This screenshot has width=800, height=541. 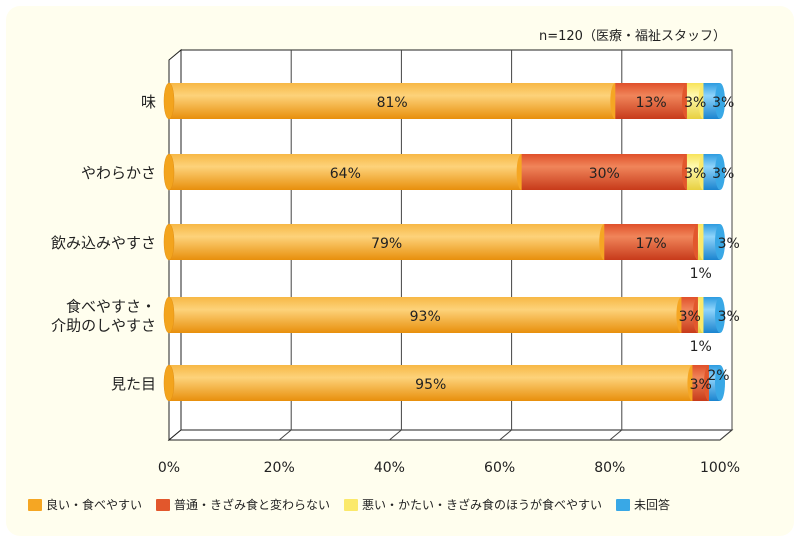 I want to click on legend-label: 悪い・かたい・きざみ食のほうが食べやすい, so click(x=482, y=505).